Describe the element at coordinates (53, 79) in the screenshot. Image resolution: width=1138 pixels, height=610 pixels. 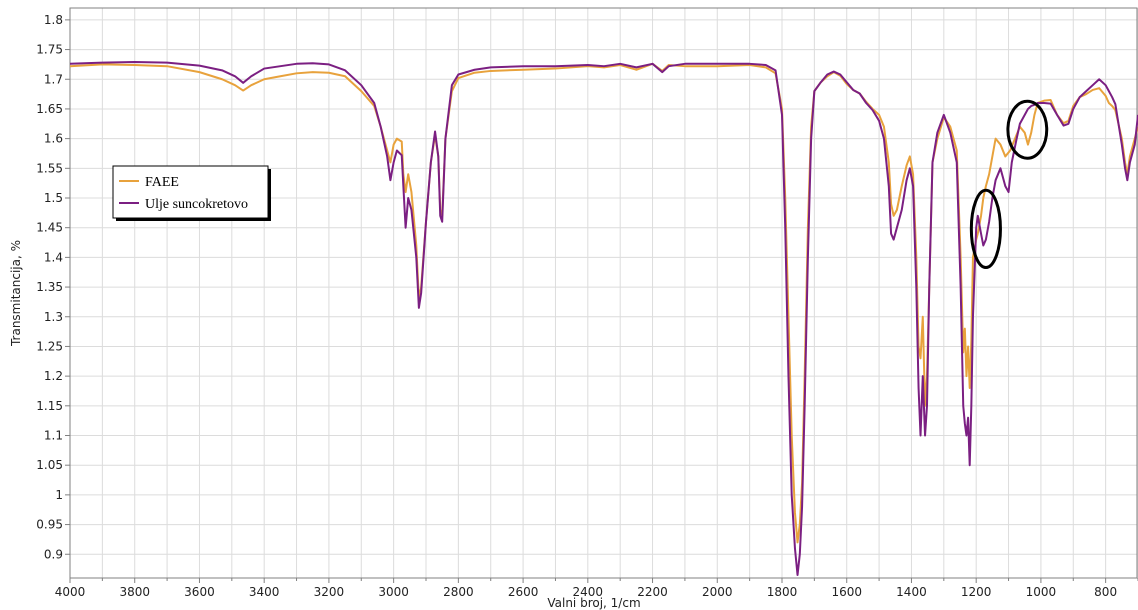
I see `y-tick-label: 1.7` at that location.